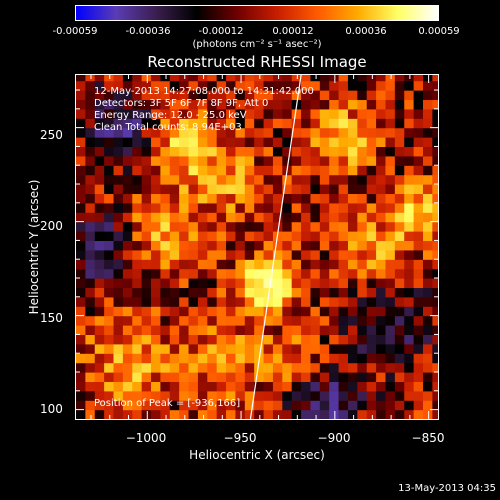 Image resolution: width=500 pixels, height=500 pixels. What do you see at coordinates (293, 31) in the screenshot?
I see `colorbar-tick-label: 0.00012` at bounding box center [293, 31].